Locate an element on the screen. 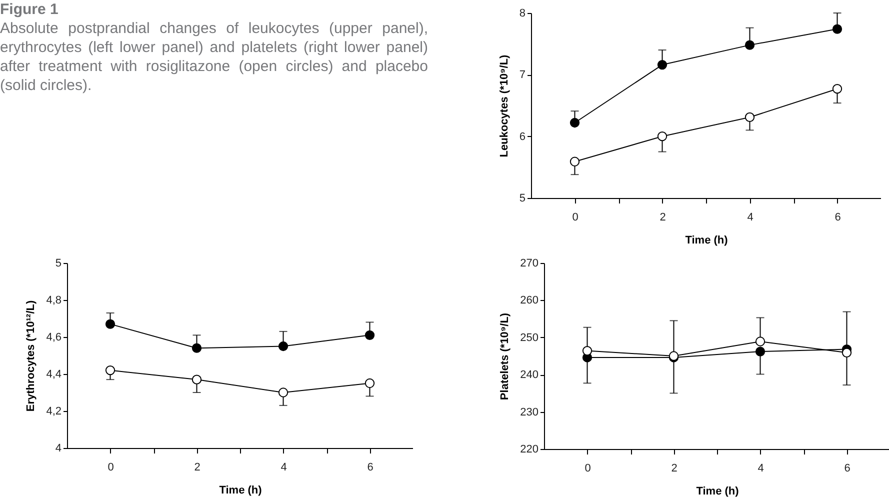  y-tick-label: 220 is located at coordinates (529, 450).